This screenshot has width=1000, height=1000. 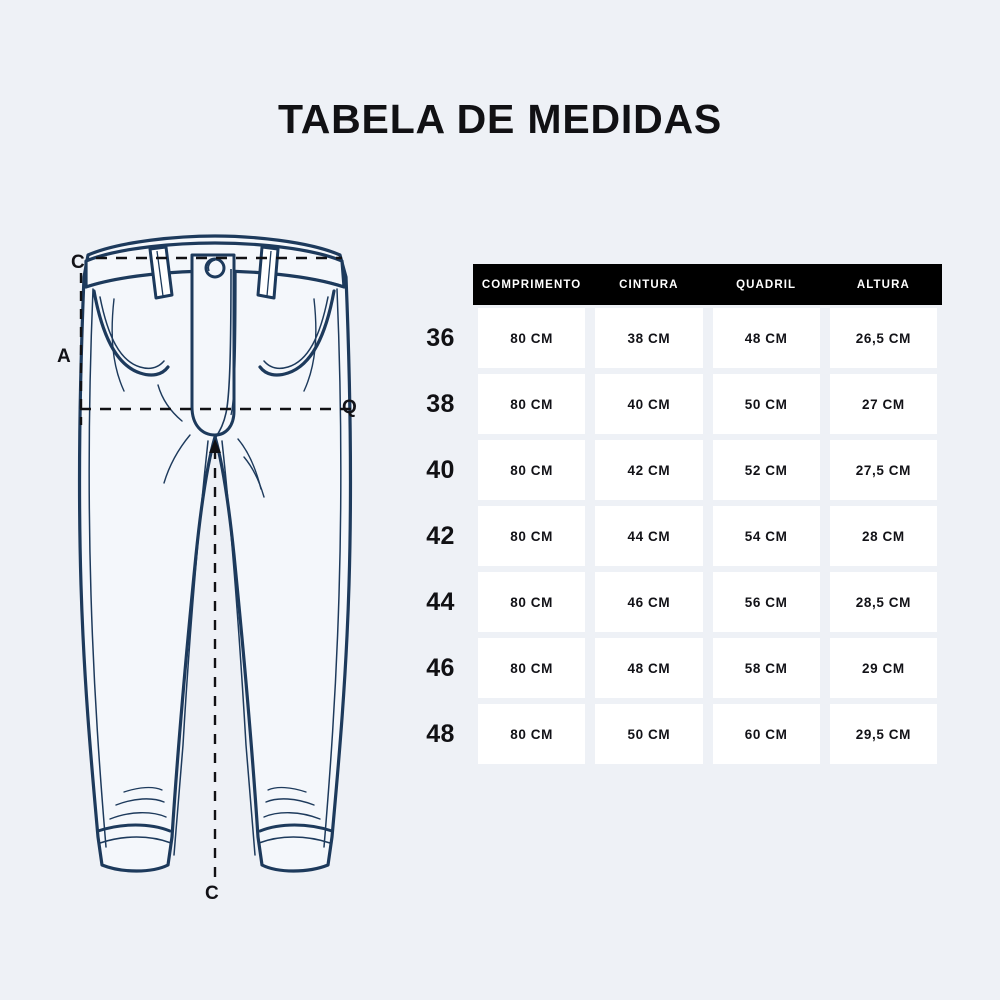 I want to click on cell-altura: 26,5 CM, so click(x=883, y=338).